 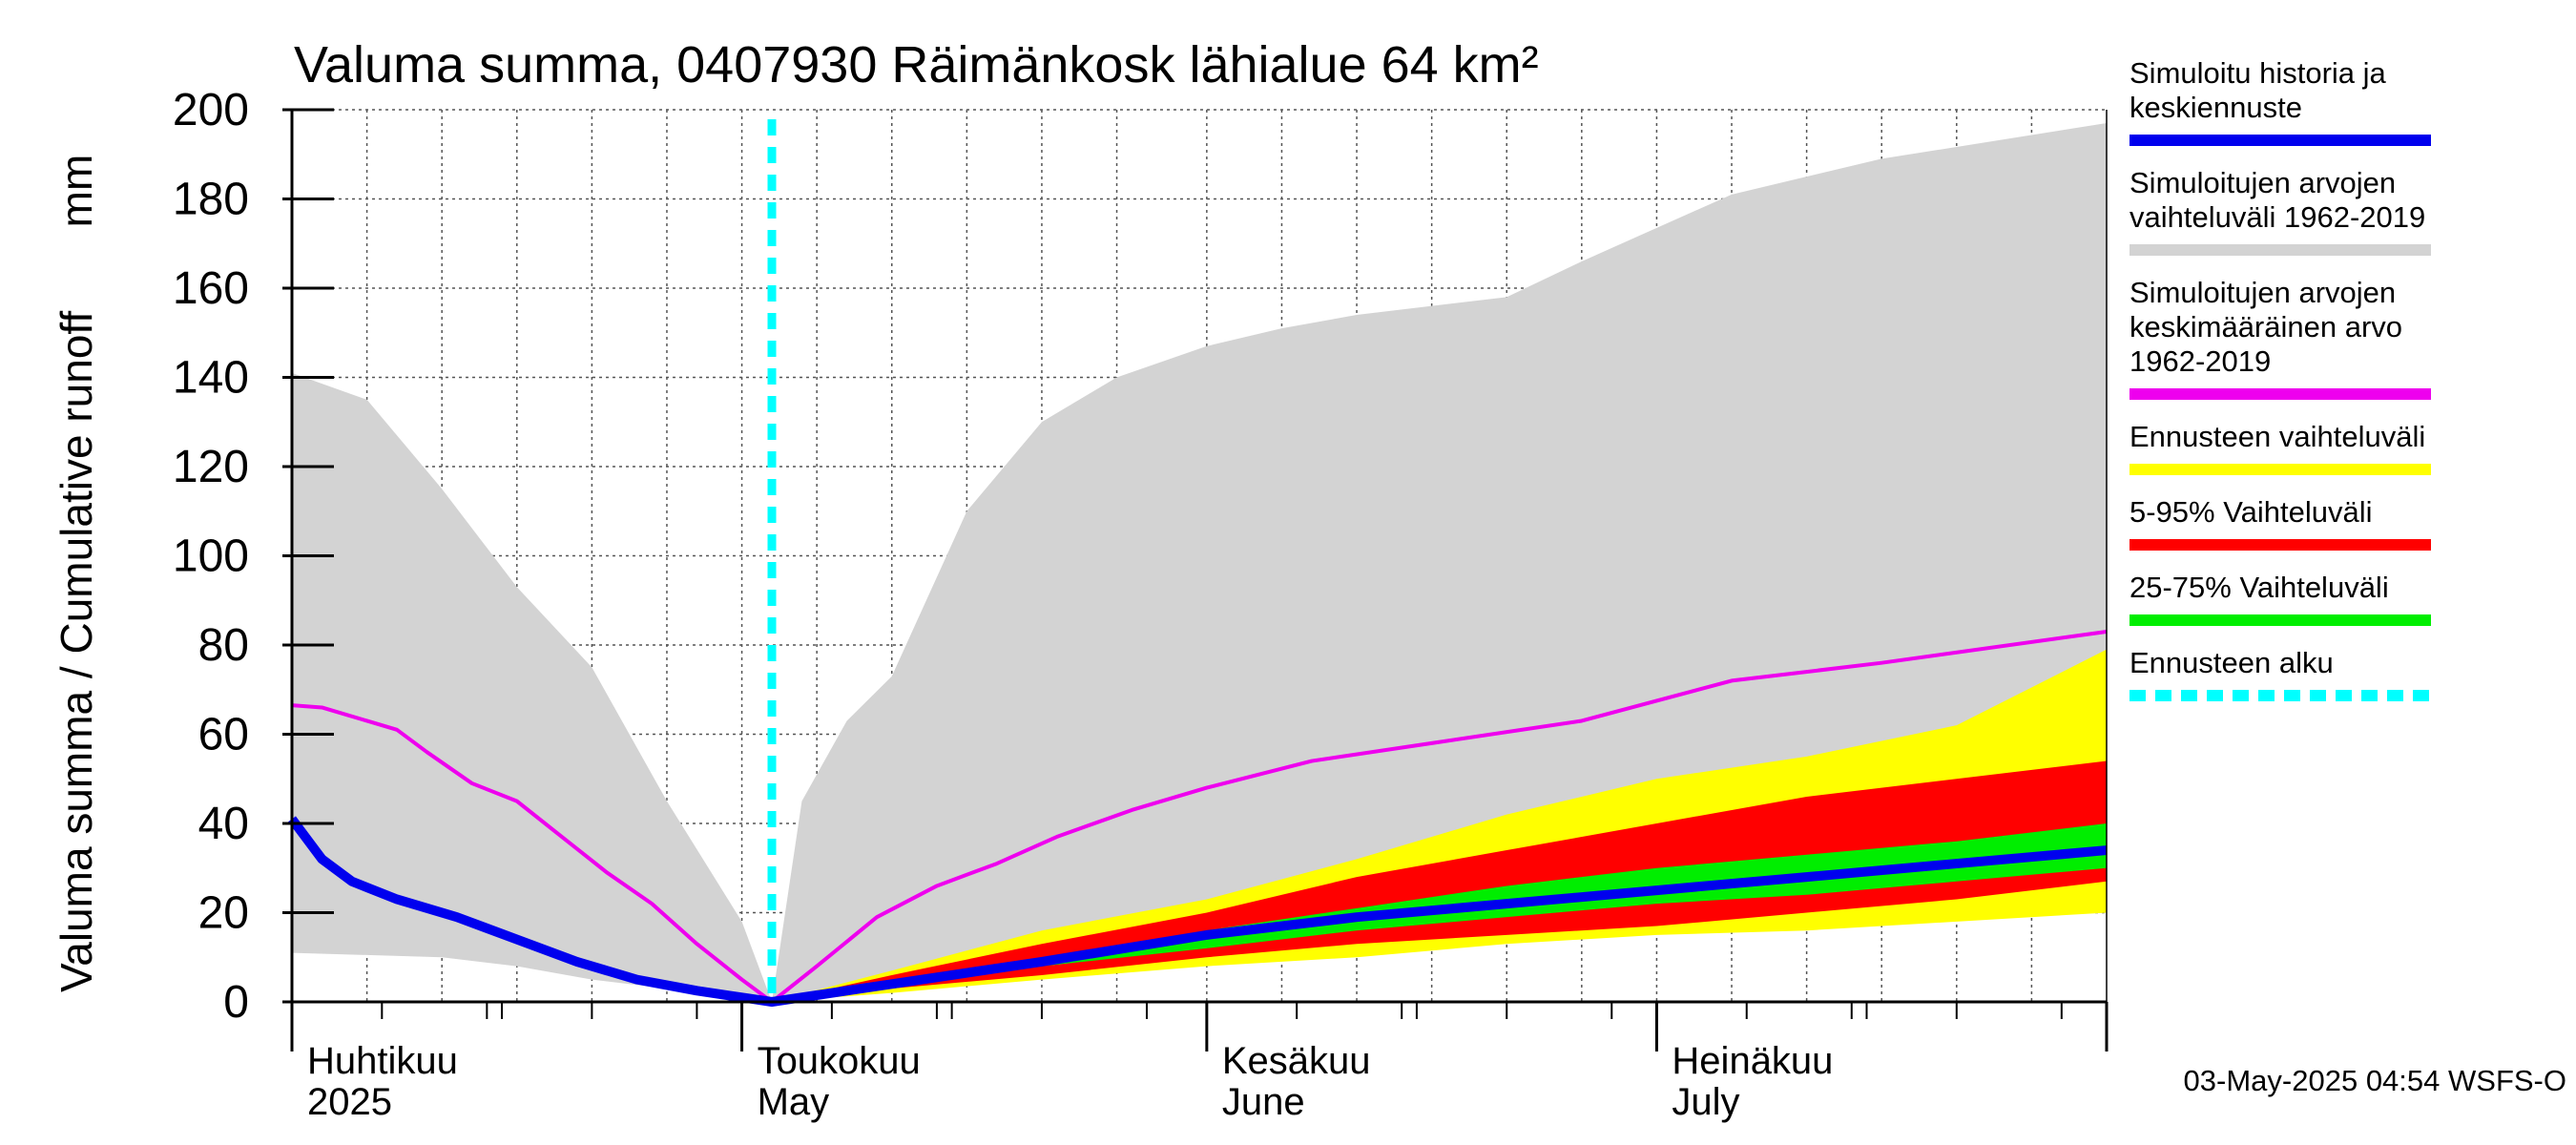 I want to click on series-simulated-line, so click(x=1197, y=912).